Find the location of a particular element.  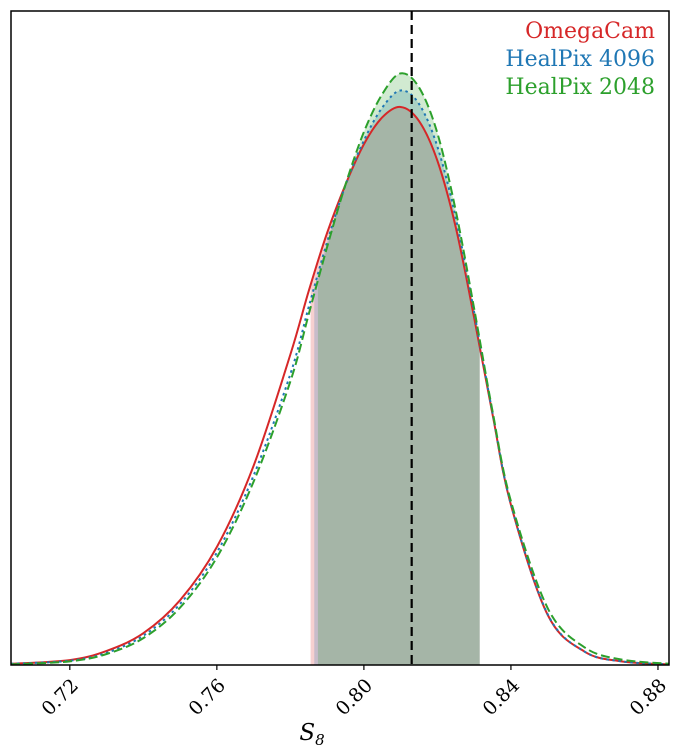

x-axis-ticks: 0.72 0.76 0.80 0.84 0.88 is located at coordinates (354, 692).